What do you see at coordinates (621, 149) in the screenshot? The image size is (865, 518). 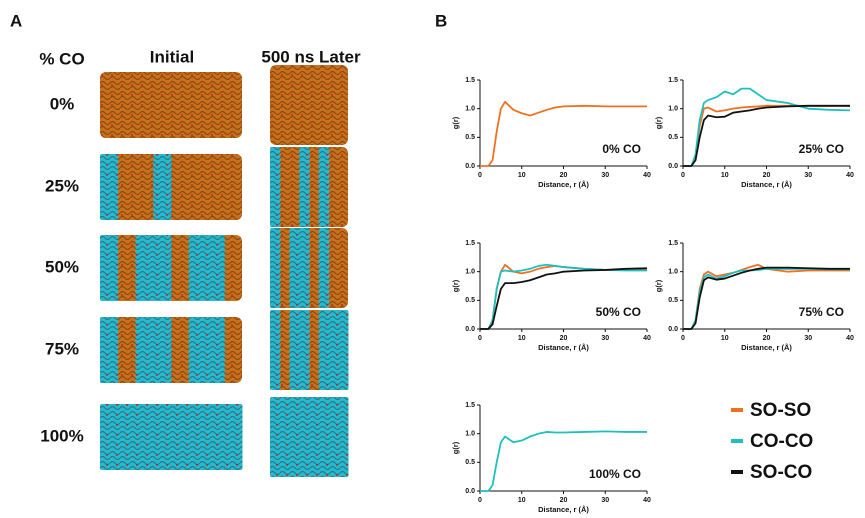 I see `annotation: 0% CO` at bounding box center [621, 149].